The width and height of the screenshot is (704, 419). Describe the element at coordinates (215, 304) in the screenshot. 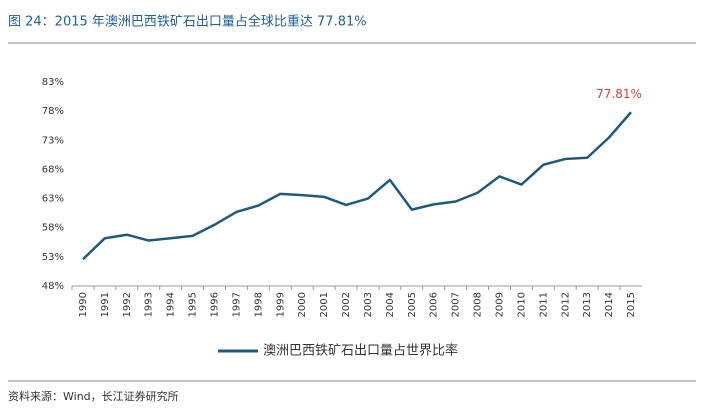

I see `x-tick-label: 1996` at that location.